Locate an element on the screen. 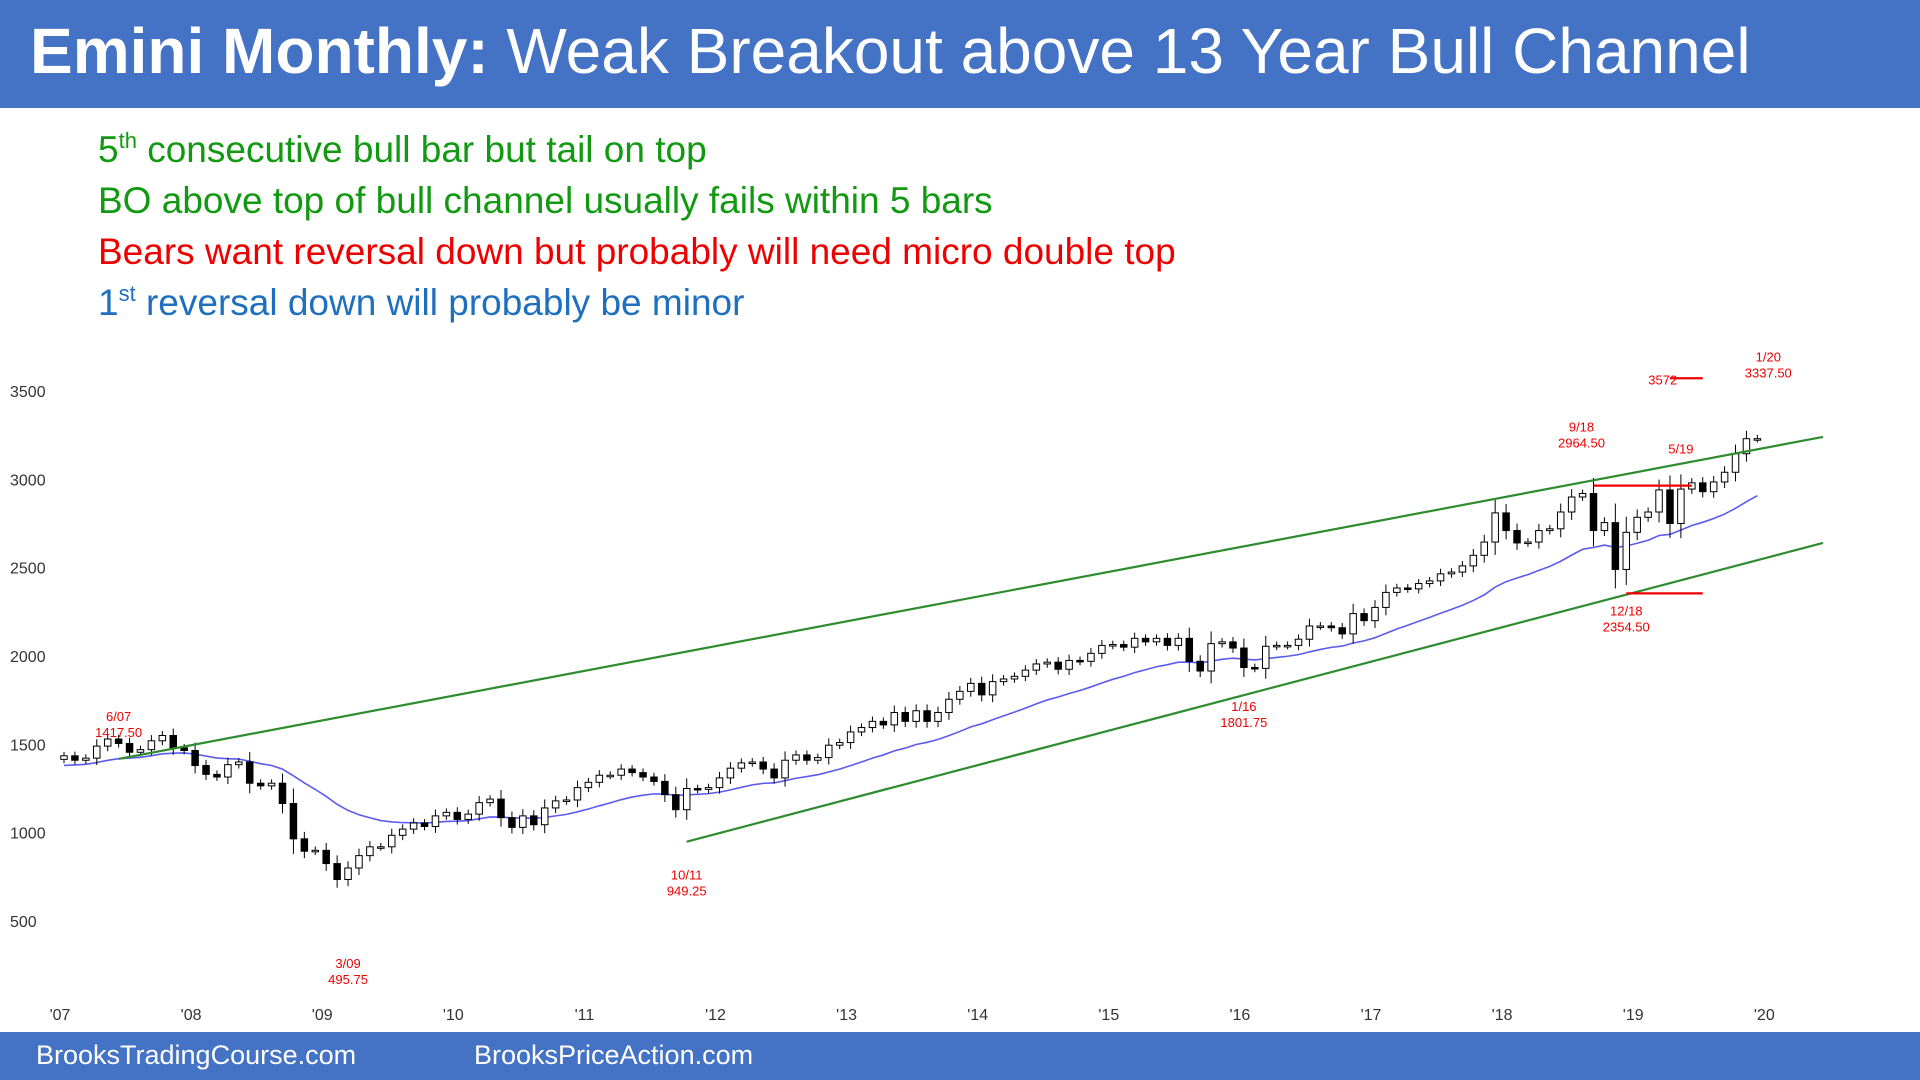 The height and width of the screenshot is (1080, 1920). y-tick-label: 2500 is located at coordinates (28, 569).